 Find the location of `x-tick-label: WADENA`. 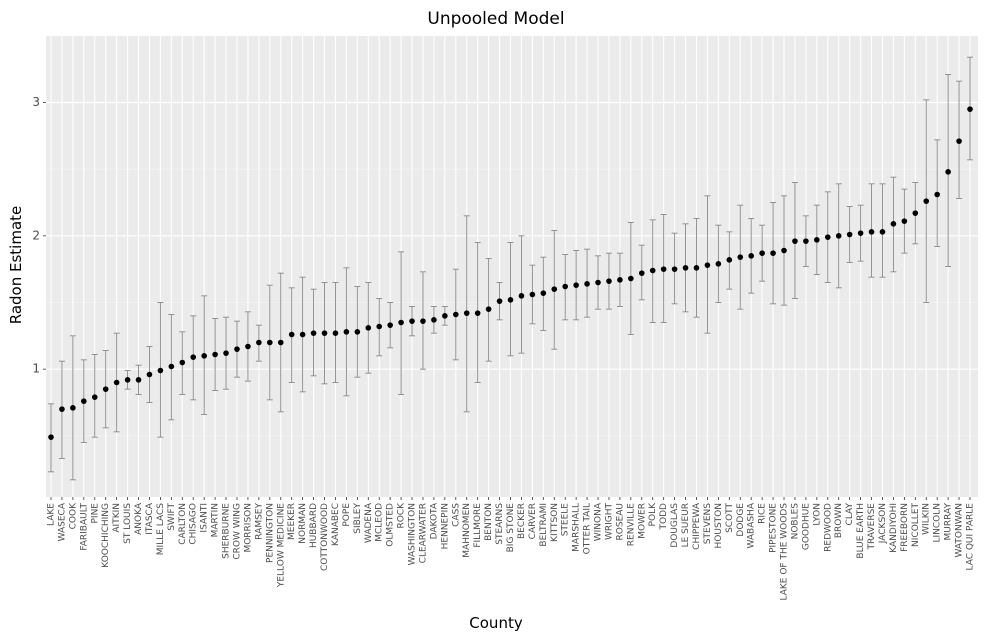

x-tick-label: WADENA is located at coordinates (369, 522).